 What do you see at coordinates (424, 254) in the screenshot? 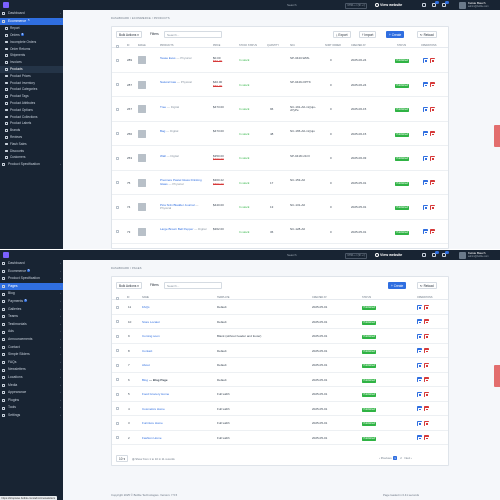
I see `theme-toggle-icon` at bounding box center [424, 254].